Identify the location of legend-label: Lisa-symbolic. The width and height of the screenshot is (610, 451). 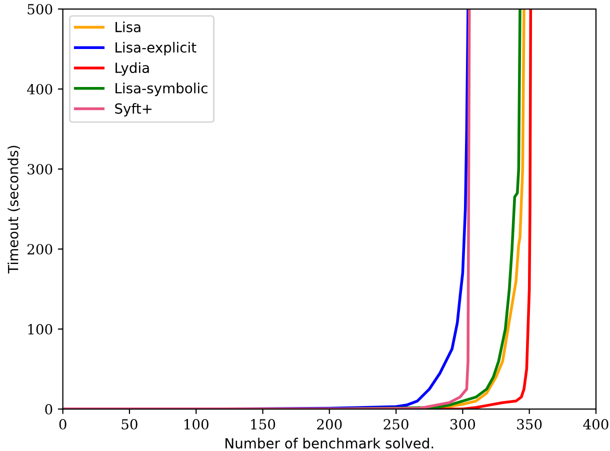
(162, 89).